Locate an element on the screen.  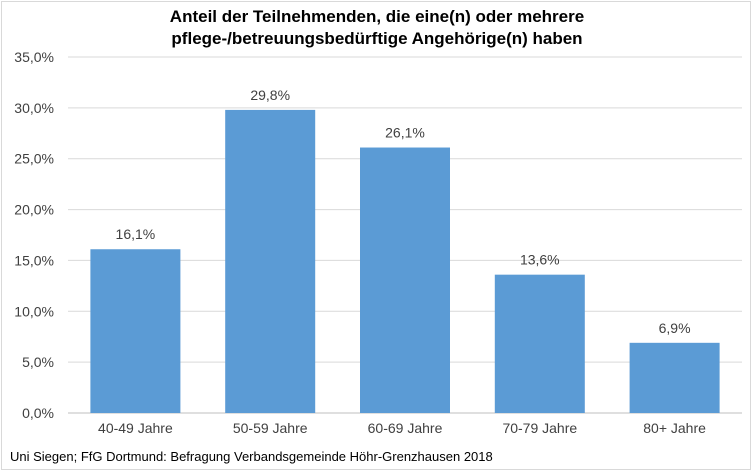
x-category-label: 80+ Jahre is located at coordinates (674, 428).